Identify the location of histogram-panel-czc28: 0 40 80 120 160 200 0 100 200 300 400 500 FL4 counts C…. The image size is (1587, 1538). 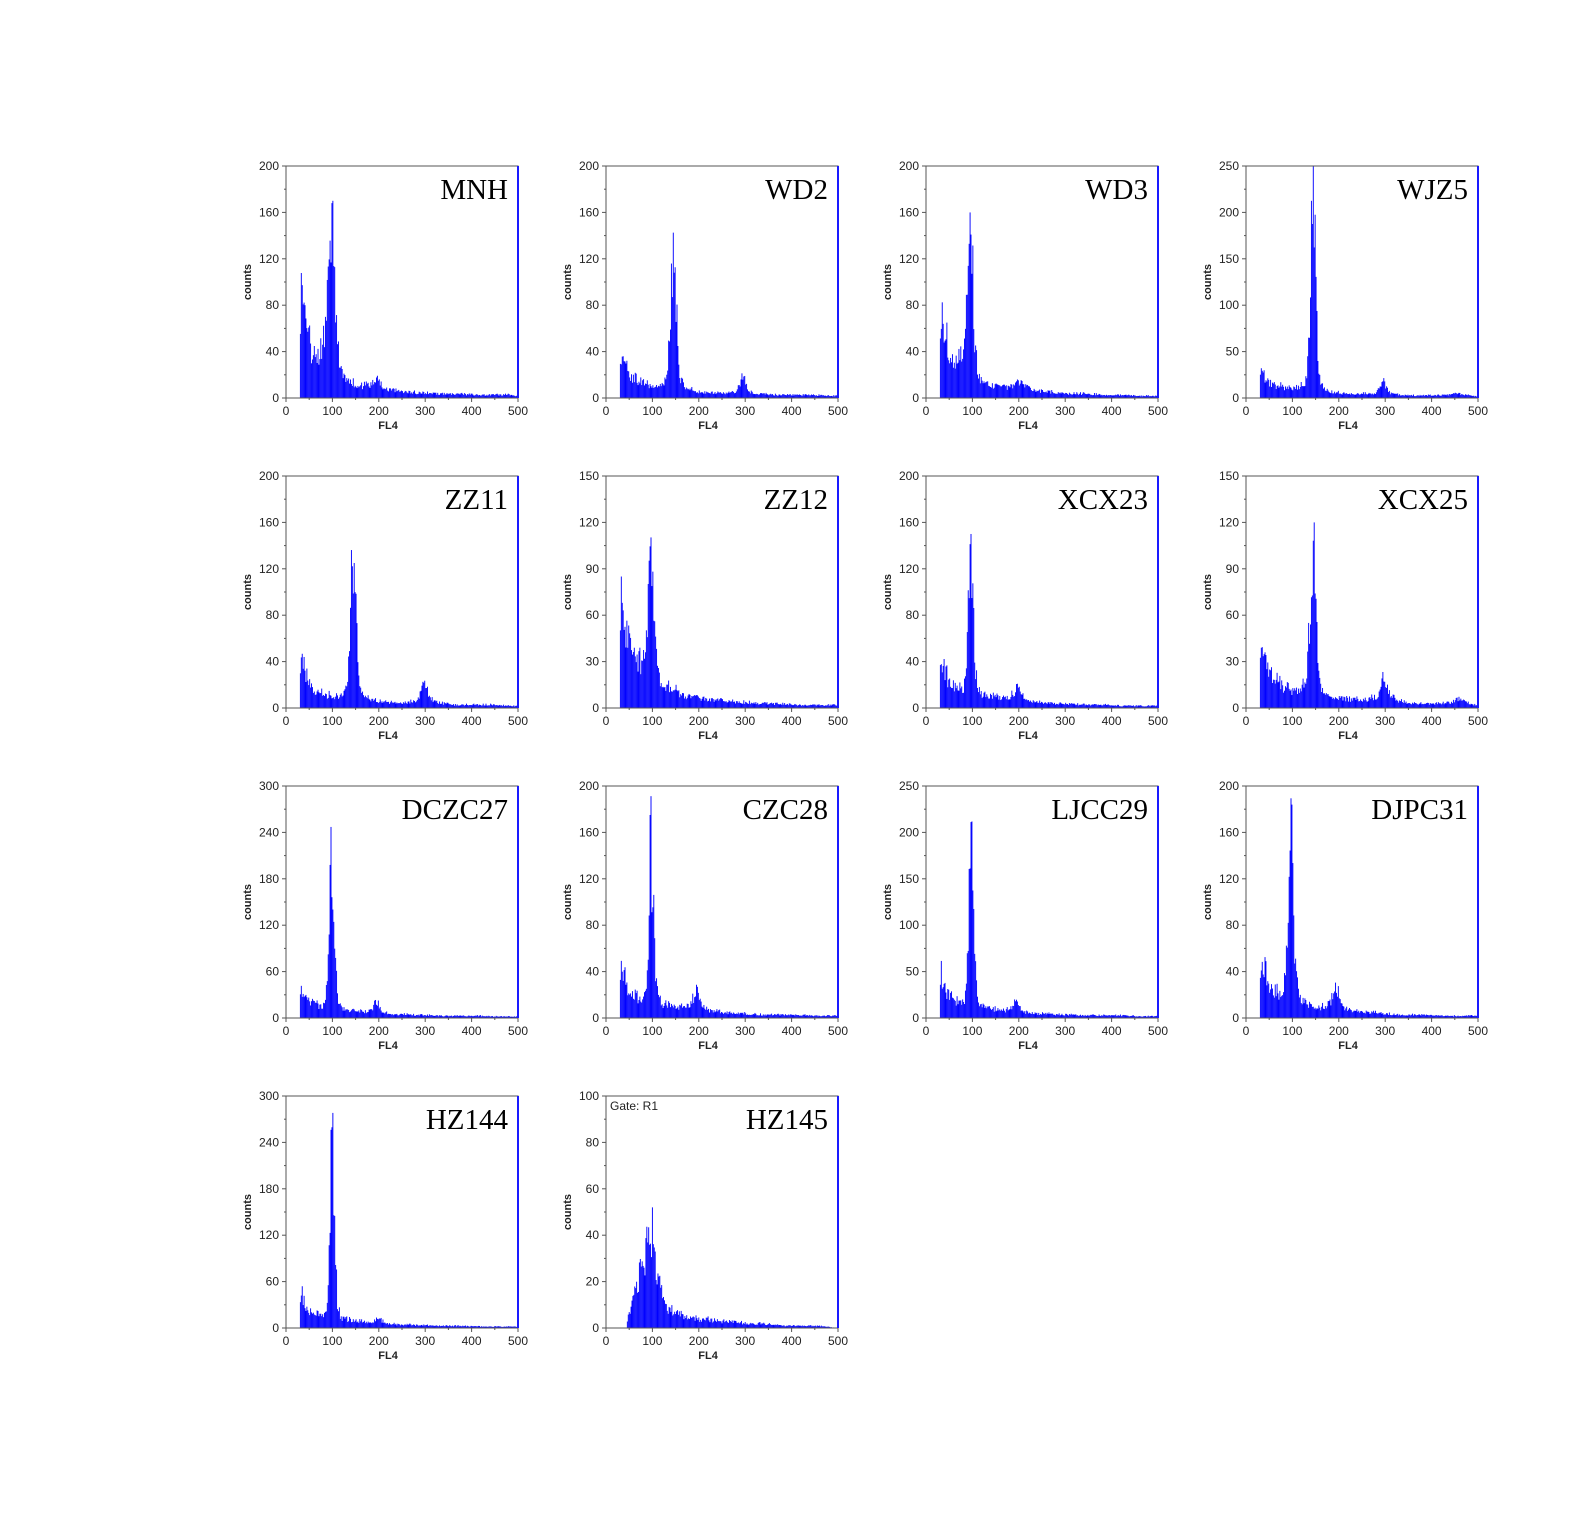
(712, 920).